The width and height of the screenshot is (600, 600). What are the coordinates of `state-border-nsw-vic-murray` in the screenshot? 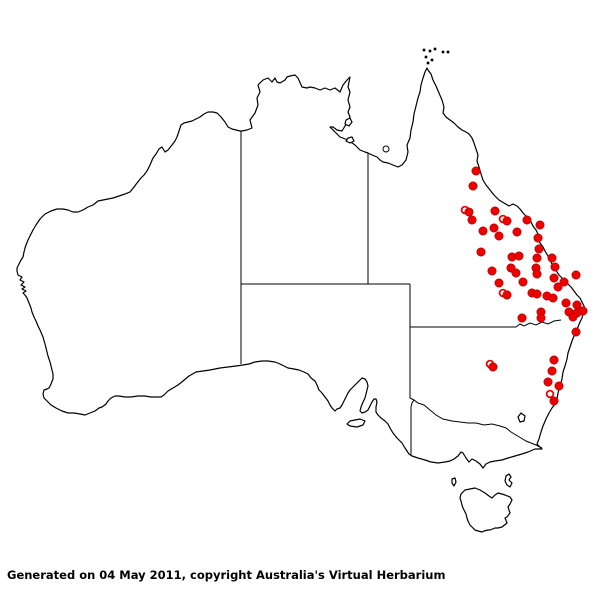 It's located at (478, 424).